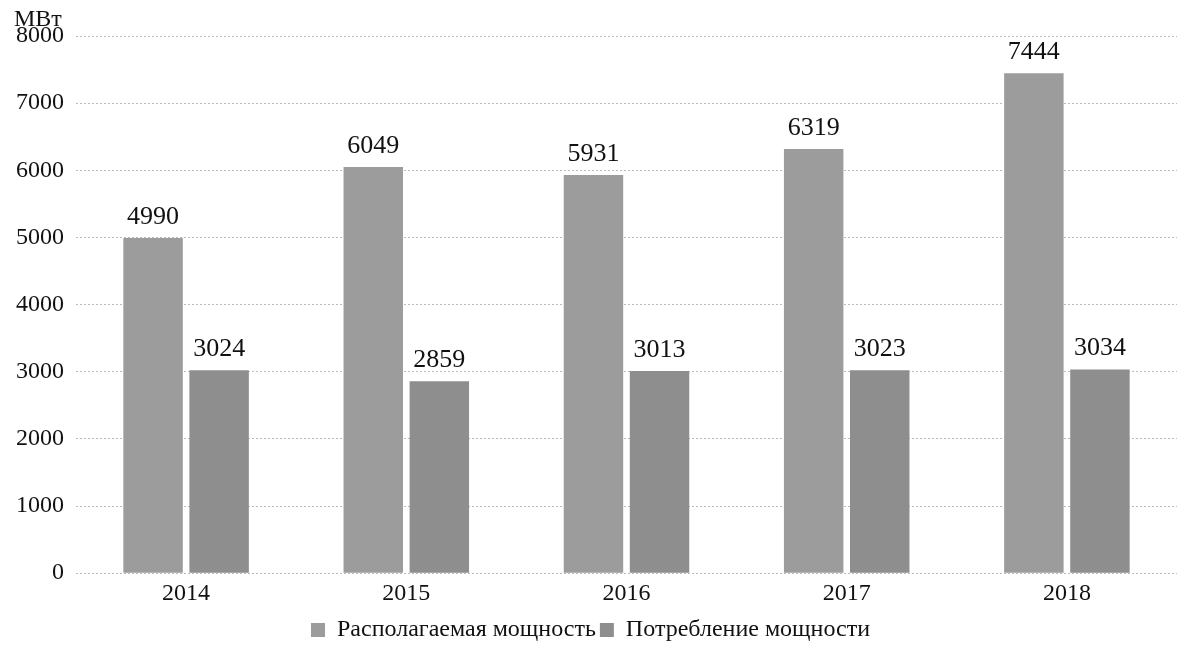 The height and width of the screenshot is (652, 1181). Describe the element at coordinates (373, 144) in the screenshot. I see `data-label: 6049` at that location.